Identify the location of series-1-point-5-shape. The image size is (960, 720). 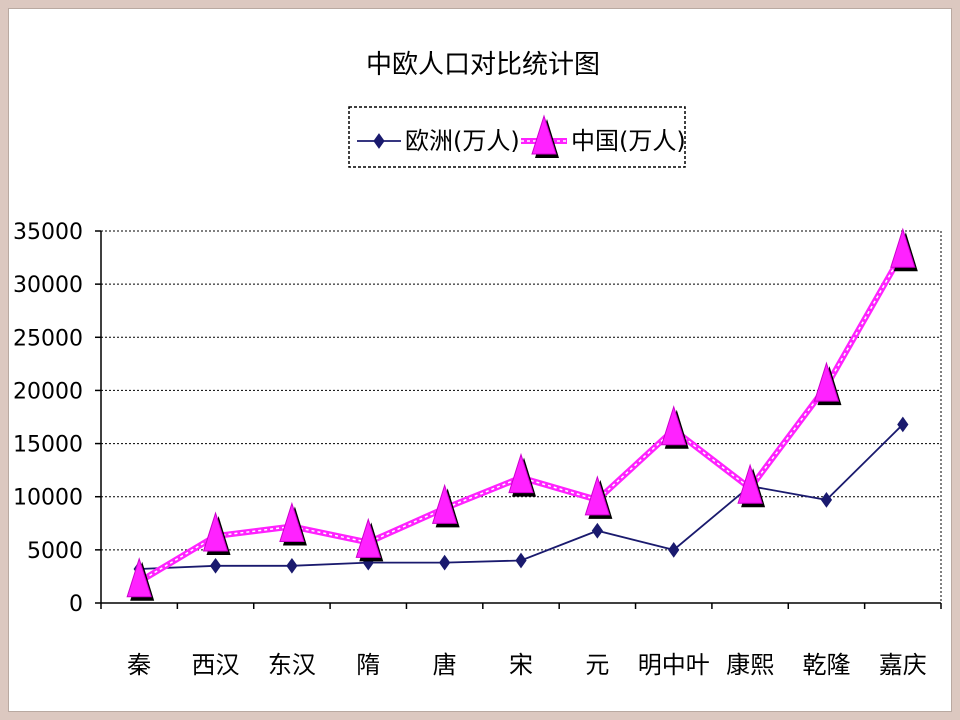
(521, 473).